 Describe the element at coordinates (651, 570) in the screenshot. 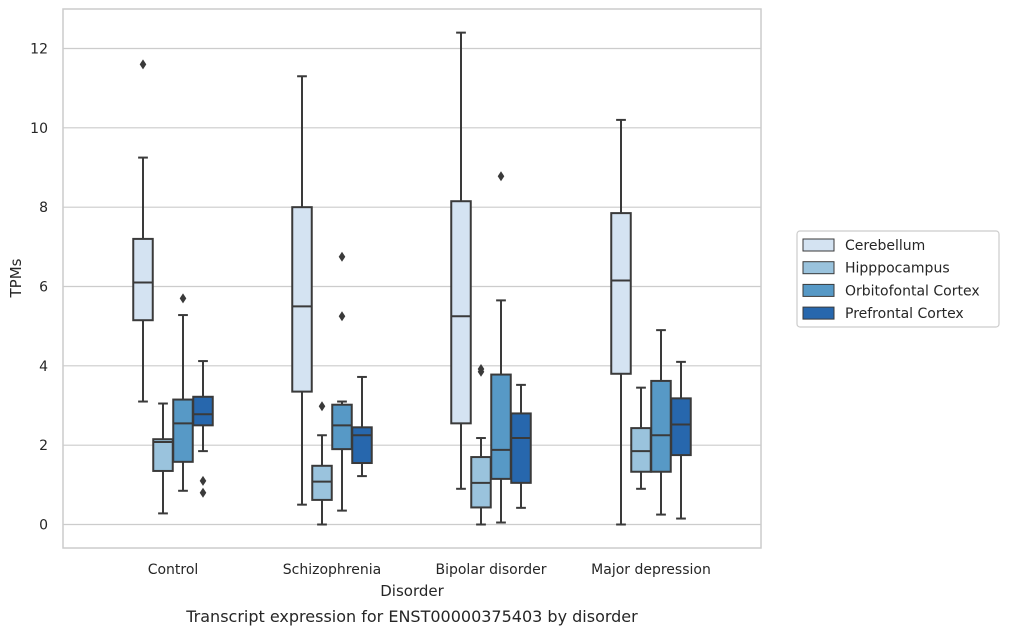

I see `x-tick-label: Major depression` at that location.